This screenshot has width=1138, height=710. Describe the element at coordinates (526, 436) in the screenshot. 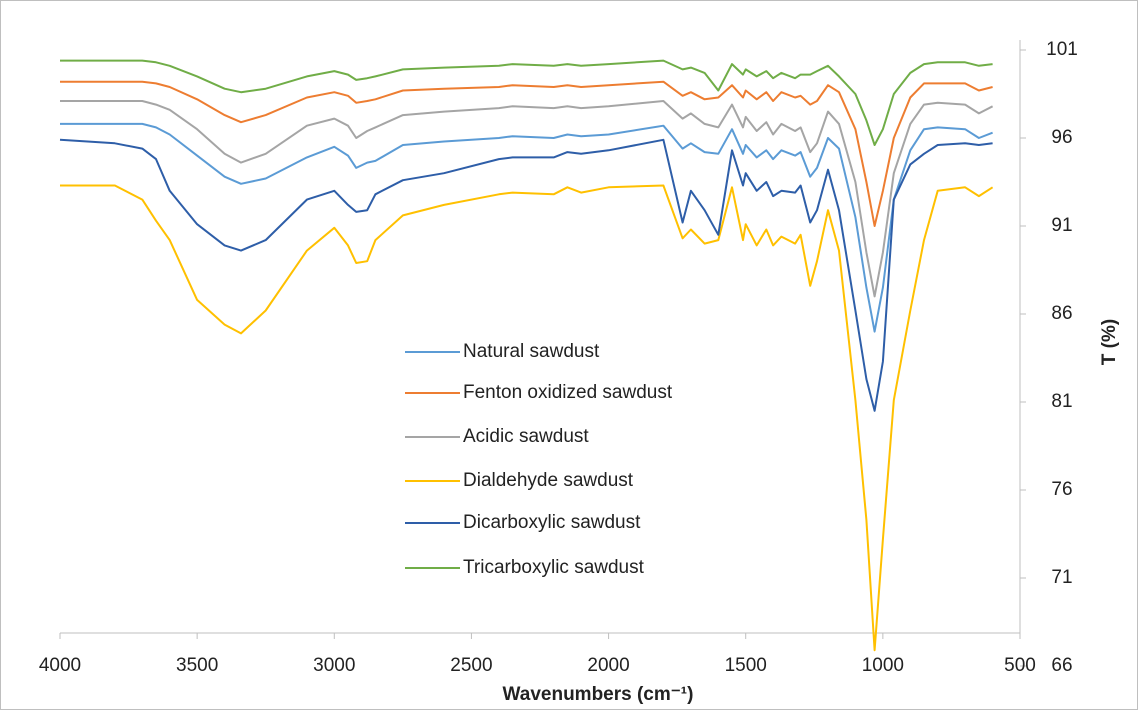

I see `legend-label: Acidic sawdust` at that location.